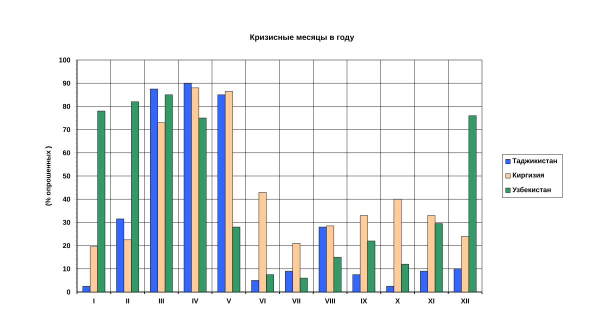 This screenshot has width=605, height=324. What do you see at coordinates (302, 38) in the screenshot?
I see `chart-title: Кризисные месяцы в году` at bounding box center [302, 38].